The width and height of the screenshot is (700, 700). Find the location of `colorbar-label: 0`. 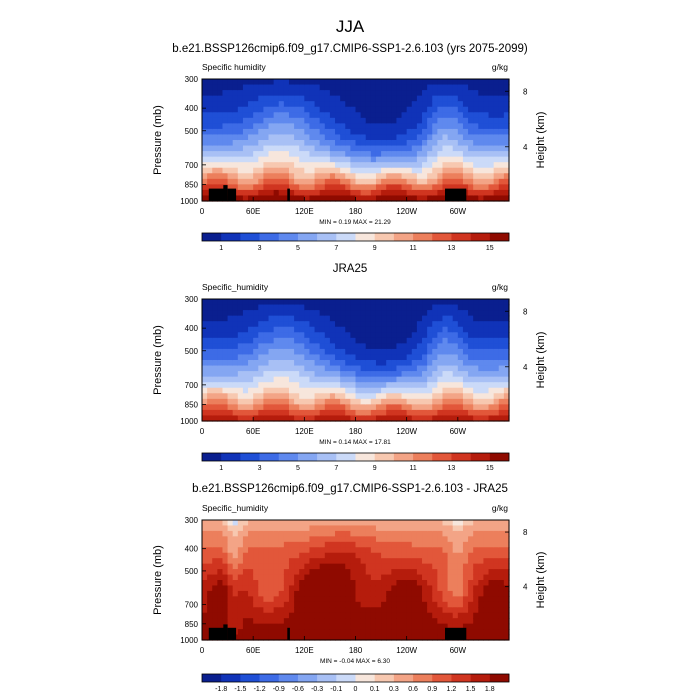

colorbar-label: 0 is located at coordinates (356, 689).